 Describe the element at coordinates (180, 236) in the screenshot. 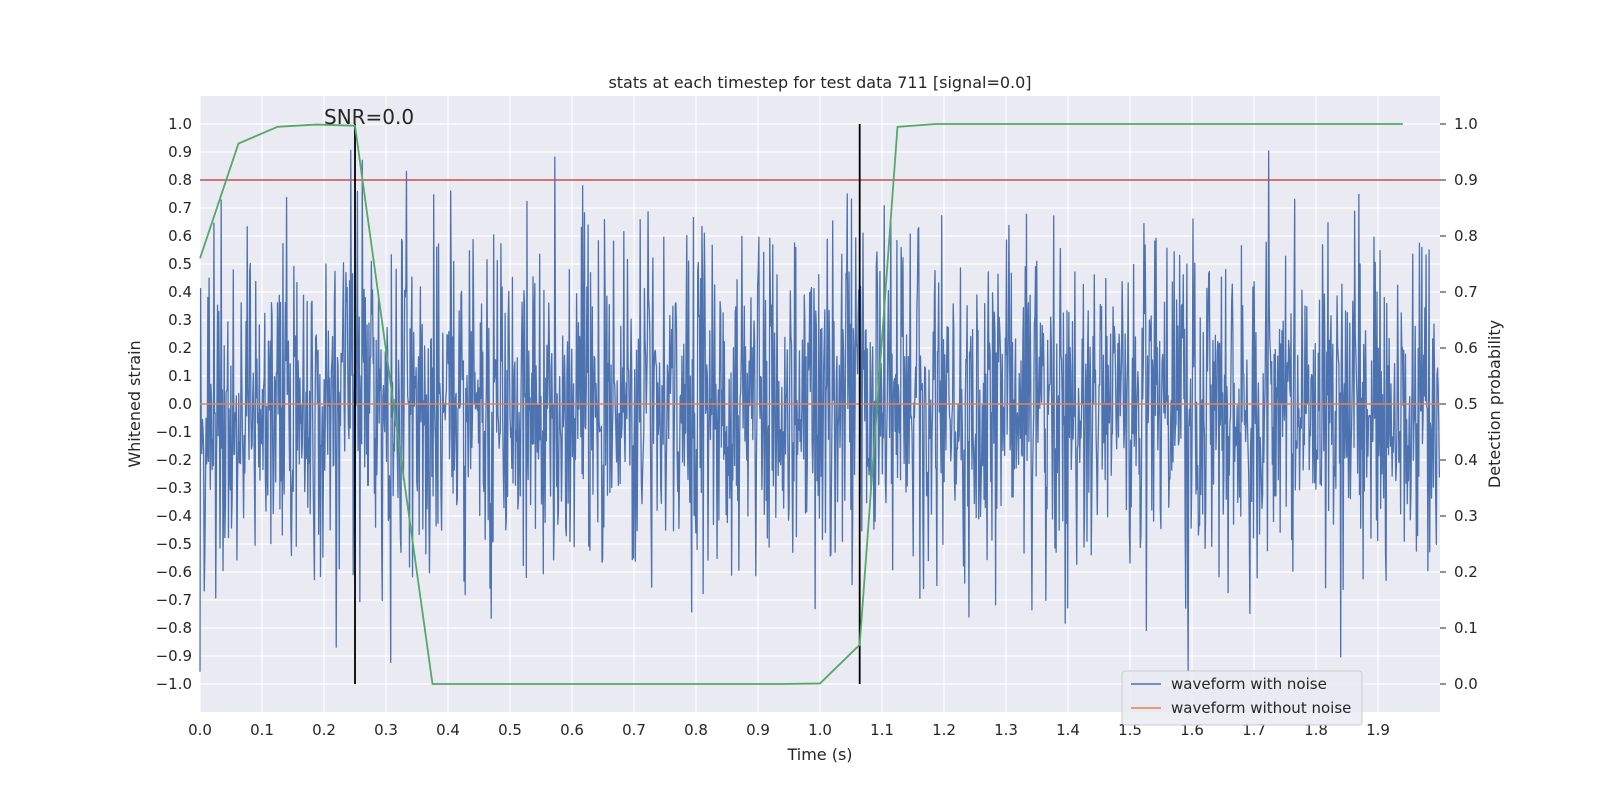

I see `y-tick-label: 0.6` at that location.